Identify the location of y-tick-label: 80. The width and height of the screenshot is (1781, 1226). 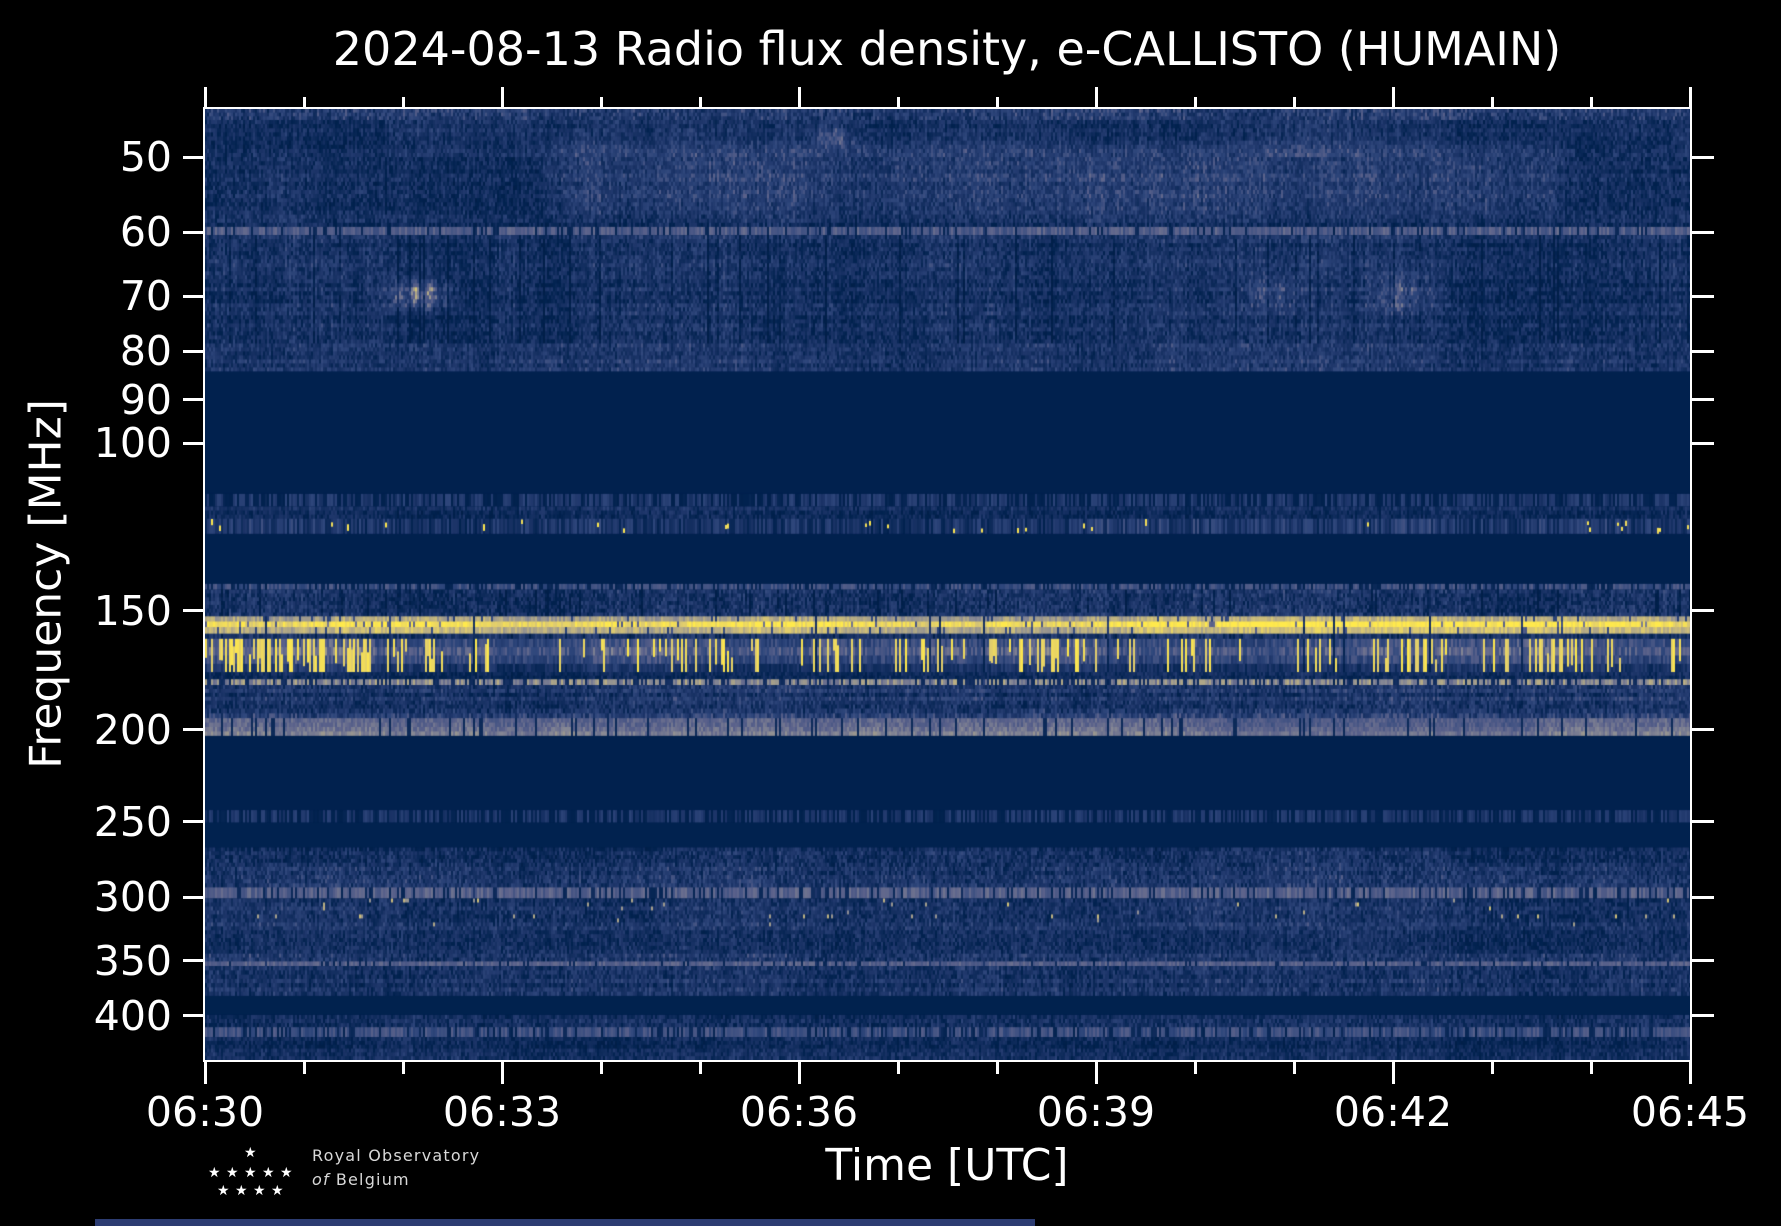
(145, 351).